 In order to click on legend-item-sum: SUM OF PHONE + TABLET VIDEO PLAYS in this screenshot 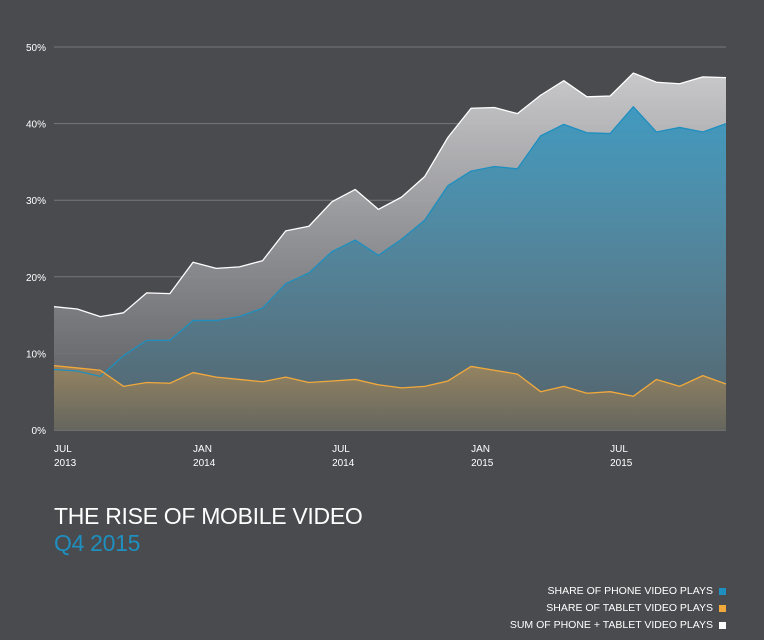, I will do `click(618, 625)`.